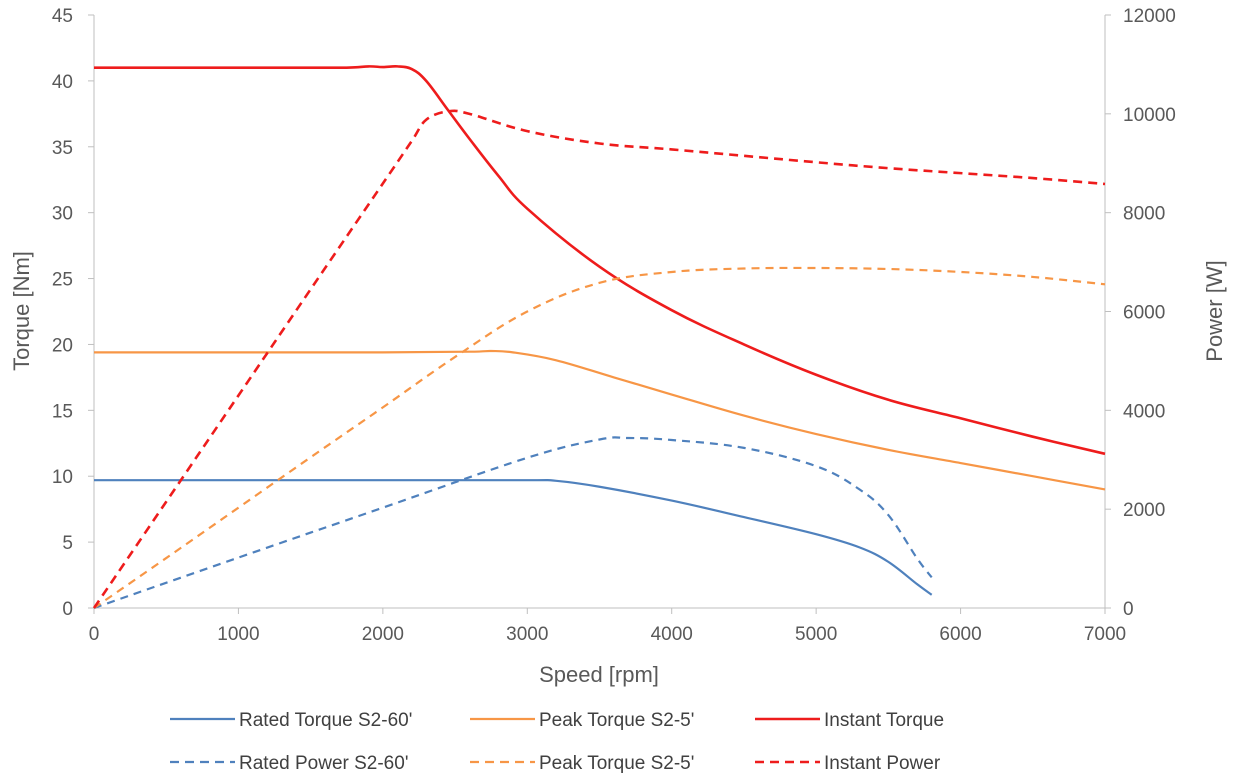 The width and height of the screenshot is (1243, 778). What do you see at coordinates (62, 477) in the screenshot?
I see `y-tick-label: 10` at bounding box center [62, 477].